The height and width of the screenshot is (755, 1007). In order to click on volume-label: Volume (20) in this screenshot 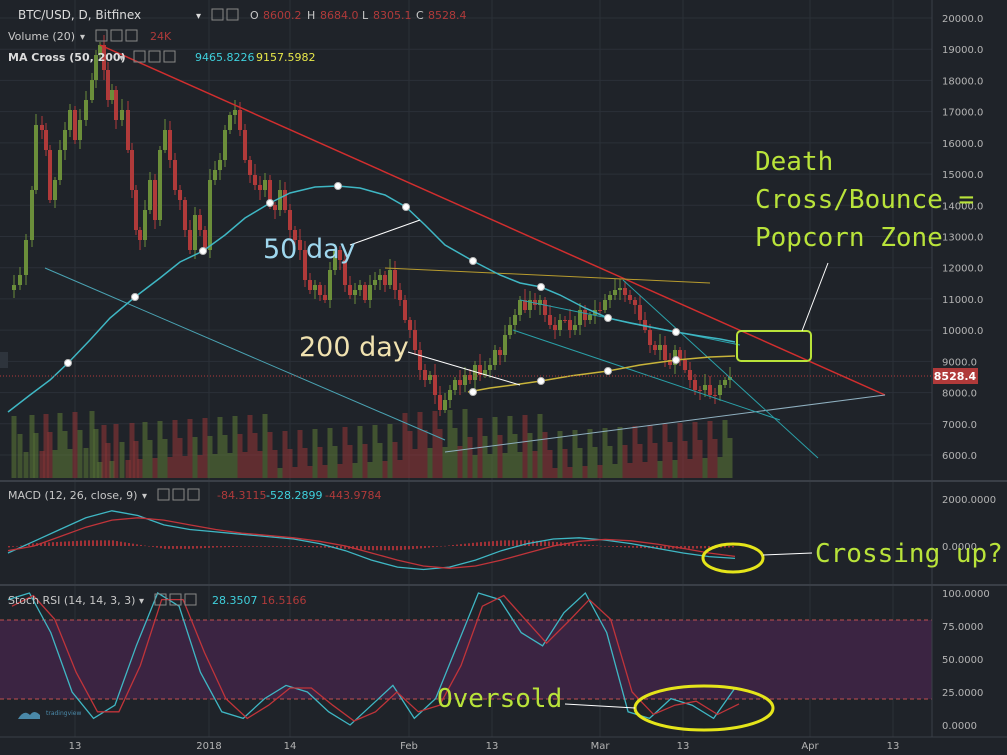, I will do `click(41, 36)`.